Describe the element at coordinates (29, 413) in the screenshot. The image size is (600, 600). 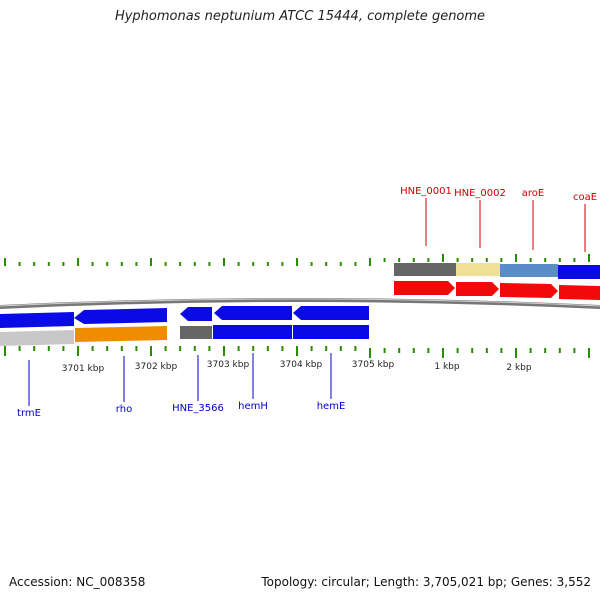
I see `gene-label-bottom: trmE` at that location.